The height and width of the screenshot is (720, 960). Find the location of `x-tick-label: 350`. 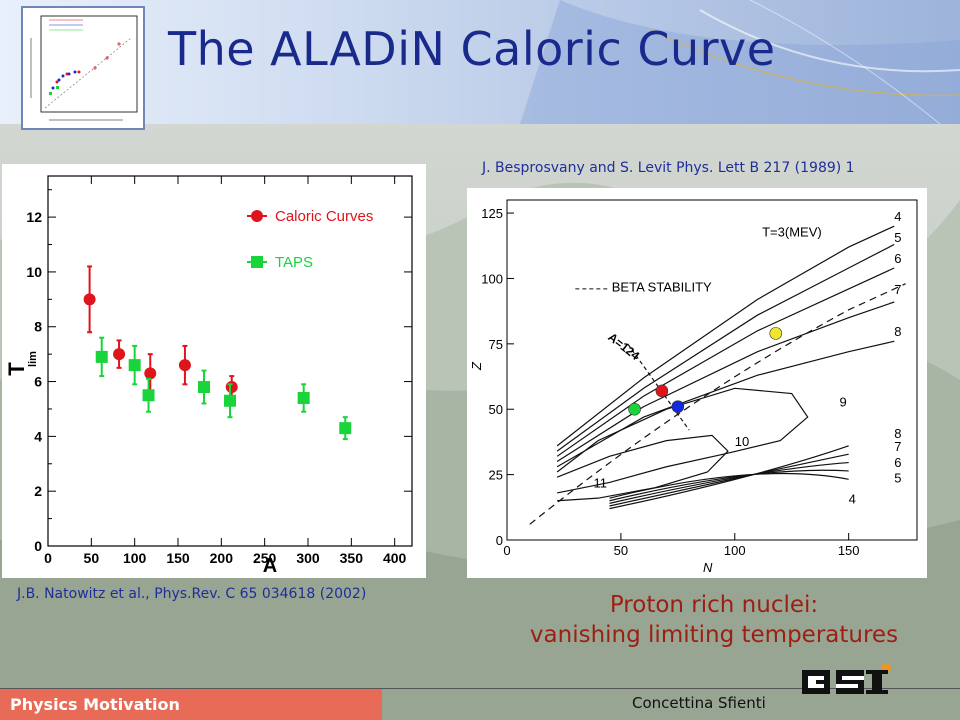

x-tick-label: 350 is located at coordinates (352, 558).